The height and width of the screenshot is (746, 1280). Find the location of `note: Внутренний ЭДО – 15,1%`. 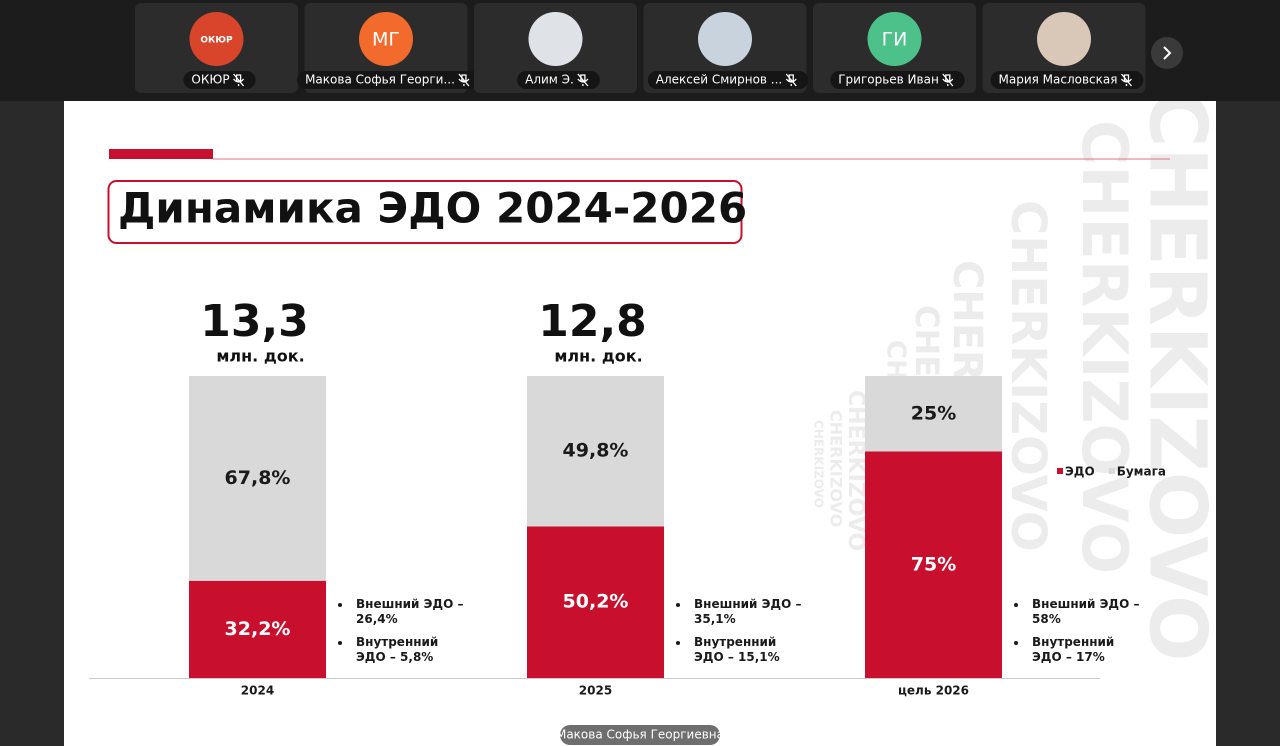

note: Внутренний ЭДО – 15,1% is located at coordinates (737, 649).